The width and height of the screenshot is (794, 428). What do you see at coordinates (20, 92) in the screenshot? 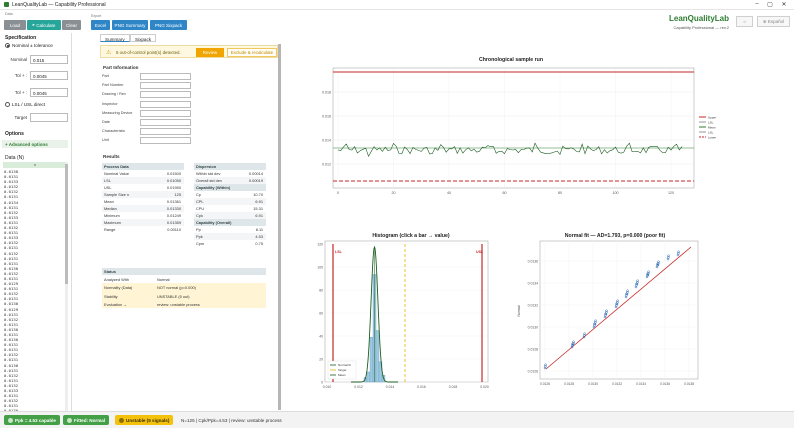
I see `tol-minus-label: Tol + :` at bounding box center [20, 92].